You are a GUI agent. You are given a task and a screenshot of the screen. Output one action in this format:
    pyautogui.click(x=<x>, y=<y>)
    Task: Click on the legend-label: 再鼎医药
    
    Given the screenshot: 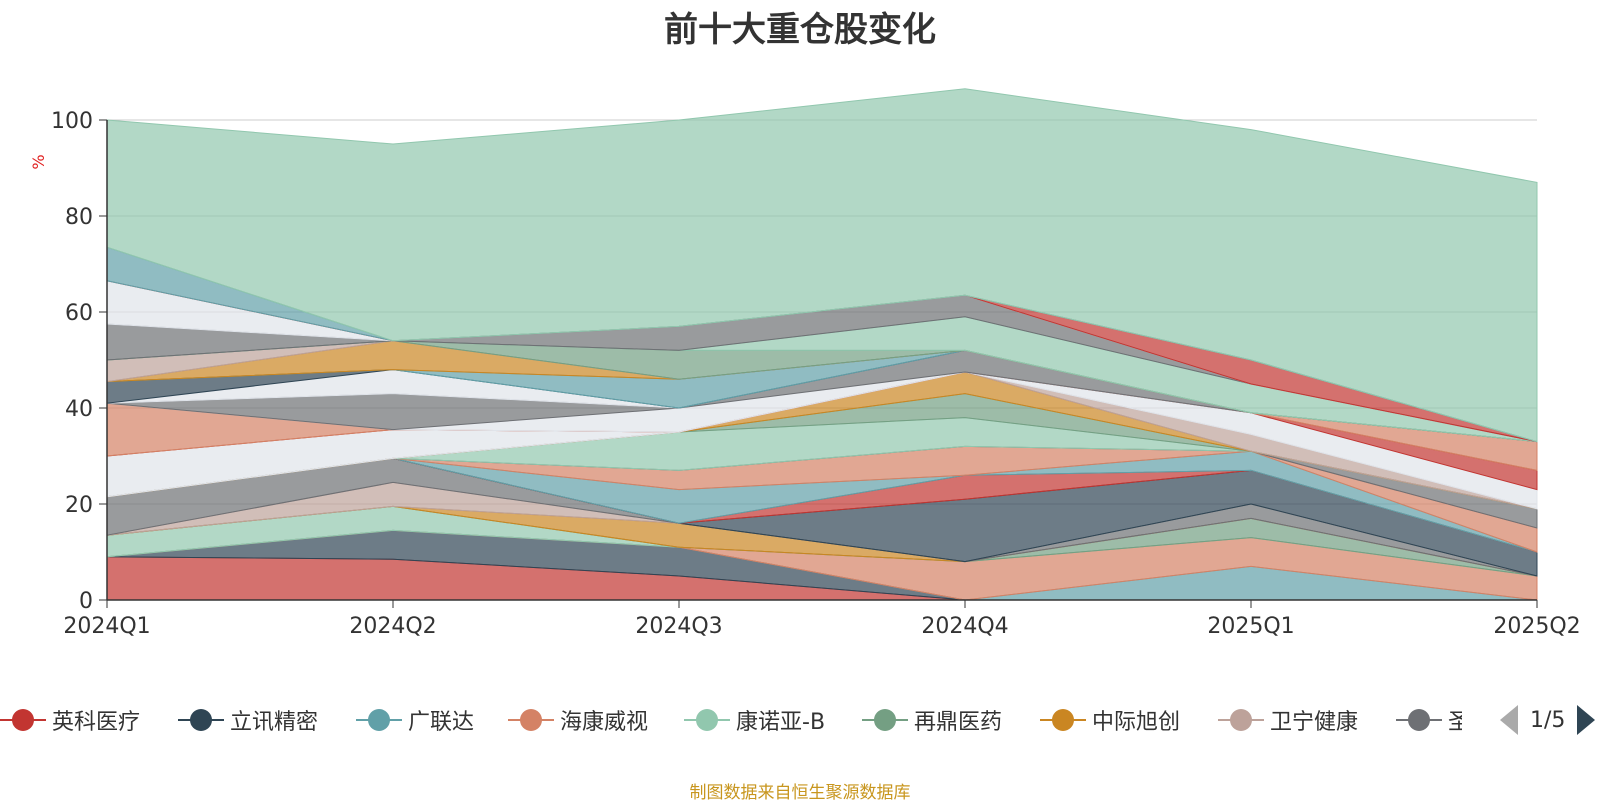 What is the action you would take?
    pyautogui.click(x=958, y=722)
    